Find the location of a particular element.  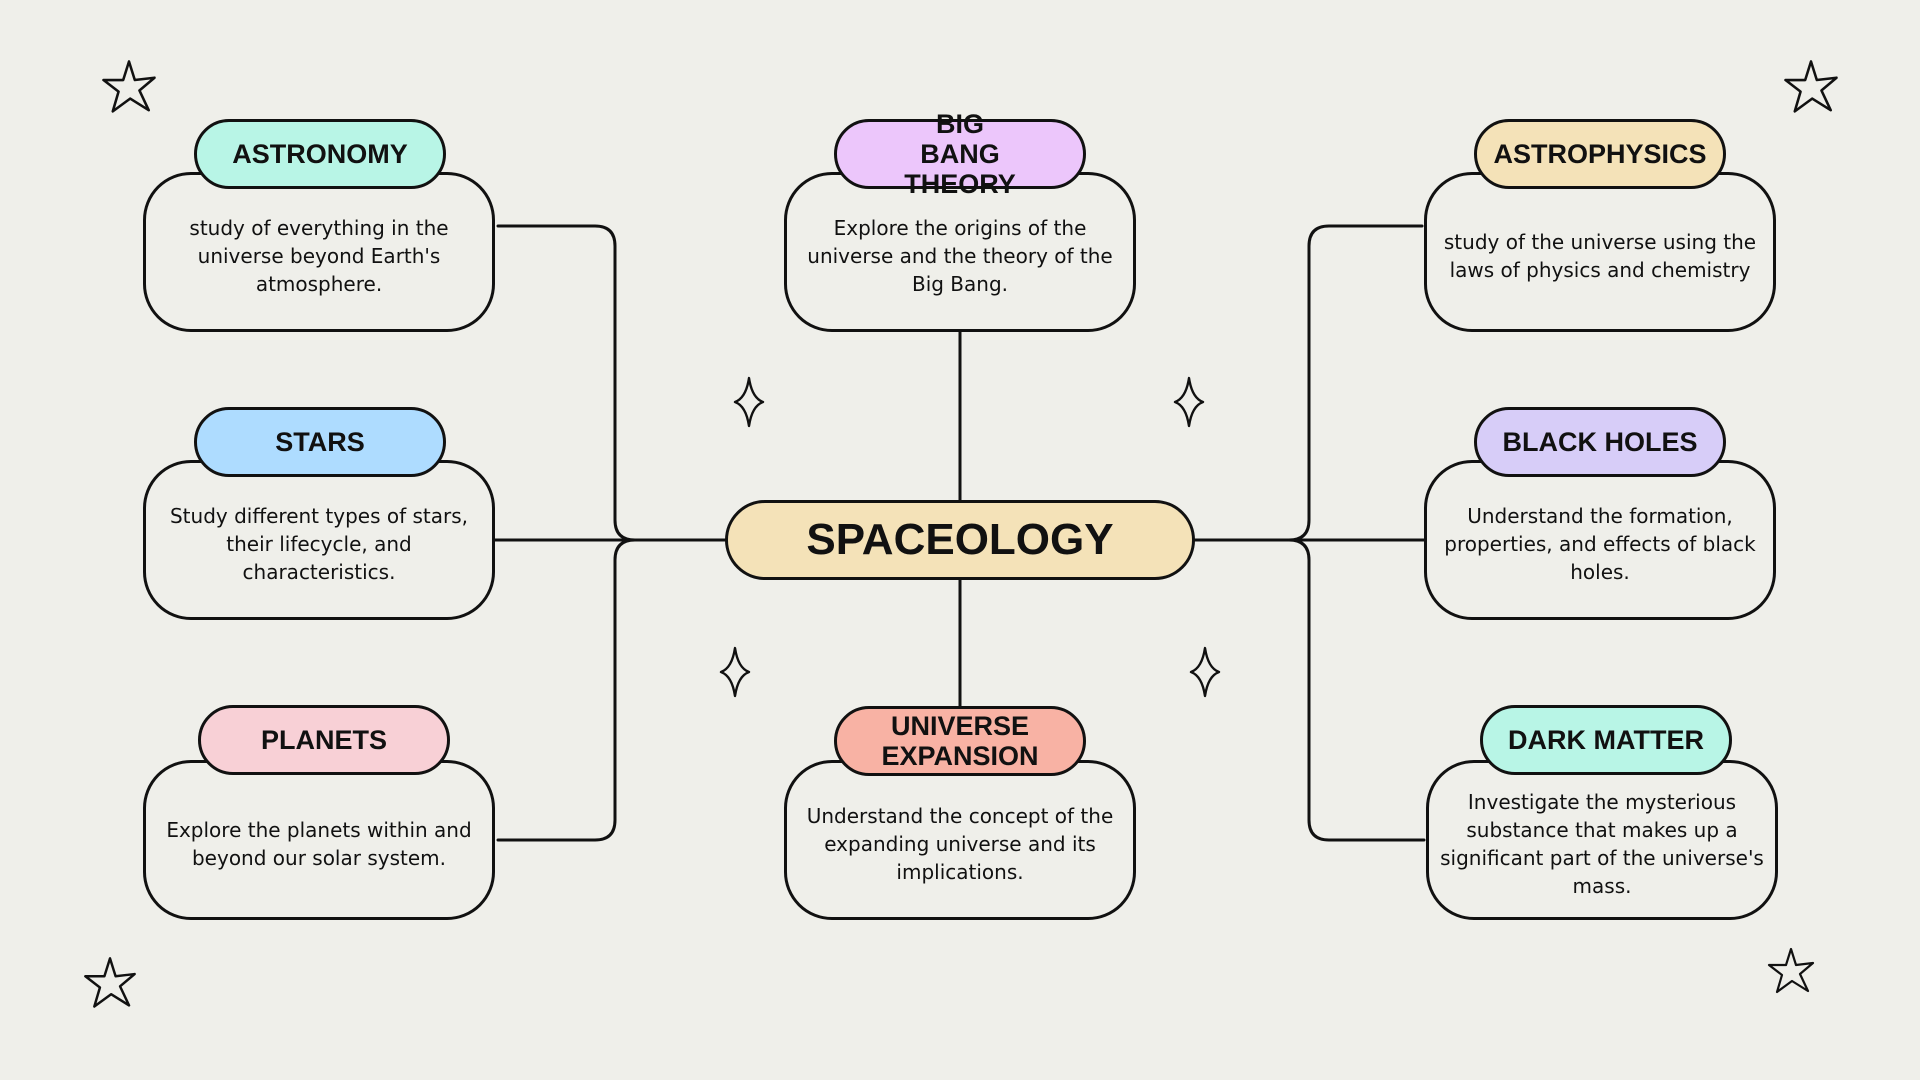

topic-label-planets: PLANETS is located at coordinates (324, 740).